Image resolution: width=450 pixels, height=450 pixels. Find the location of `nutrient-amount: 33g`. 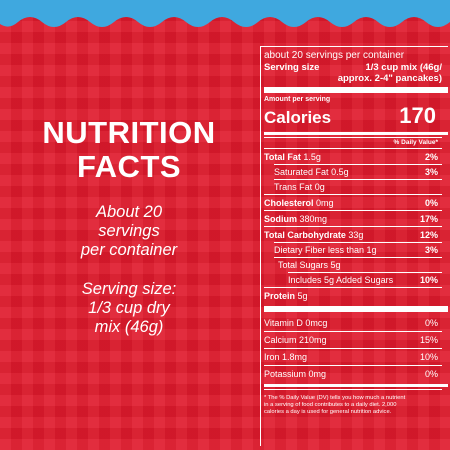

nutrient-amount: 33g is located at coordinates (356, 234).